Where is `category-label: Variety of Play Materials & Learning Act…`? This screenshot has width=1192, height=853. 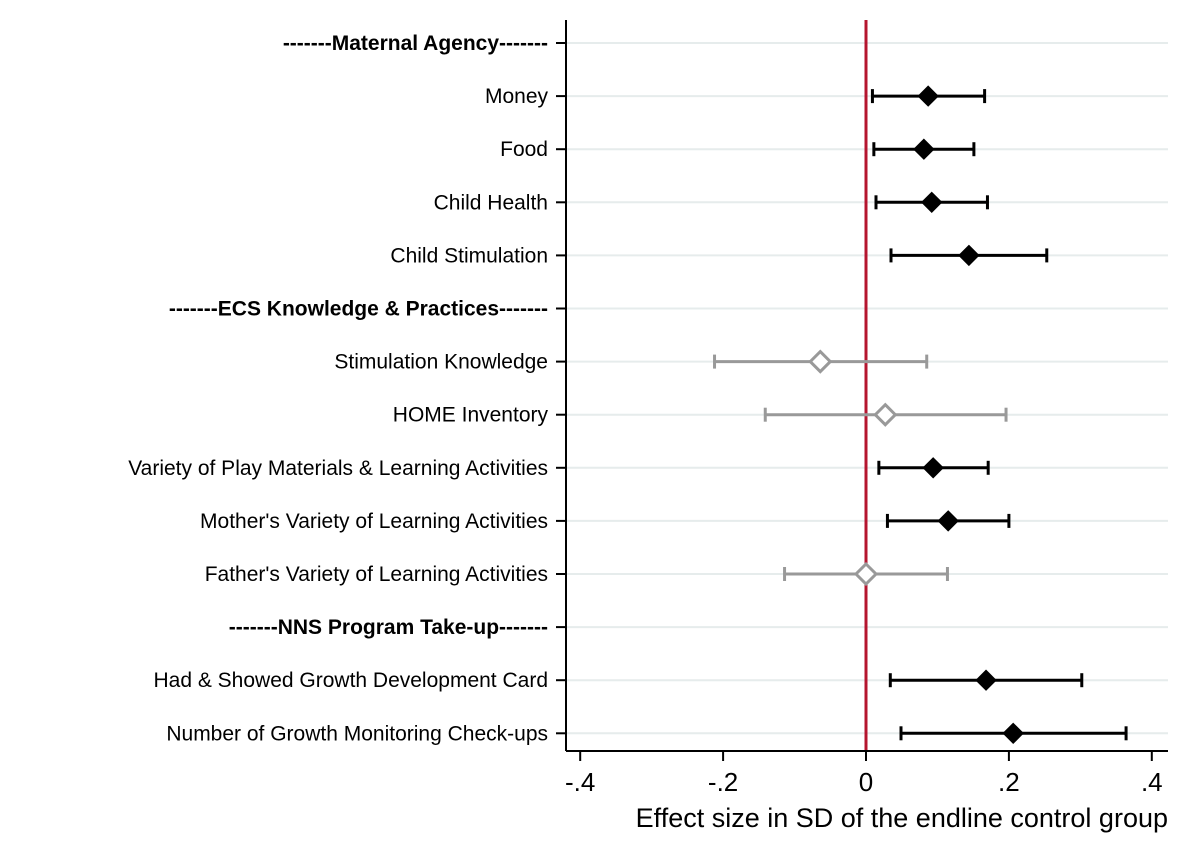 category-label: Variety of Play Materials & Learning Act… is located at coordinates (338, 468).